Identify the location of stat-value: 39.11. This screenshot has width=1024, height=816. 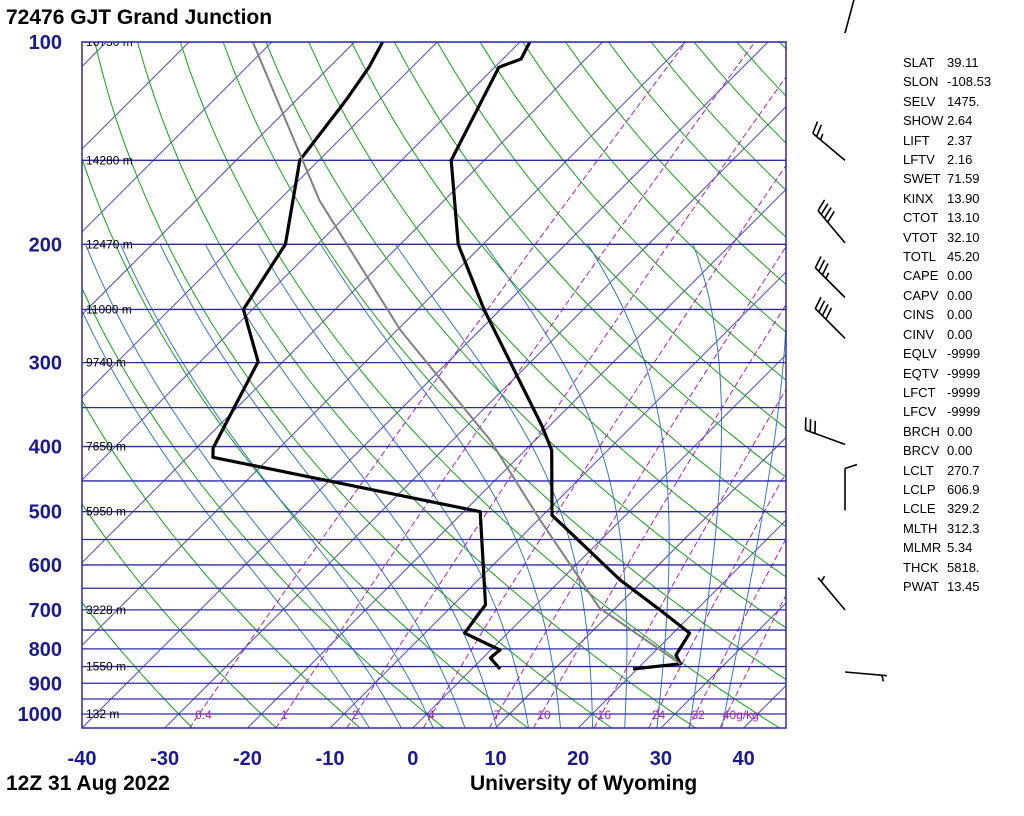
(963, 62).